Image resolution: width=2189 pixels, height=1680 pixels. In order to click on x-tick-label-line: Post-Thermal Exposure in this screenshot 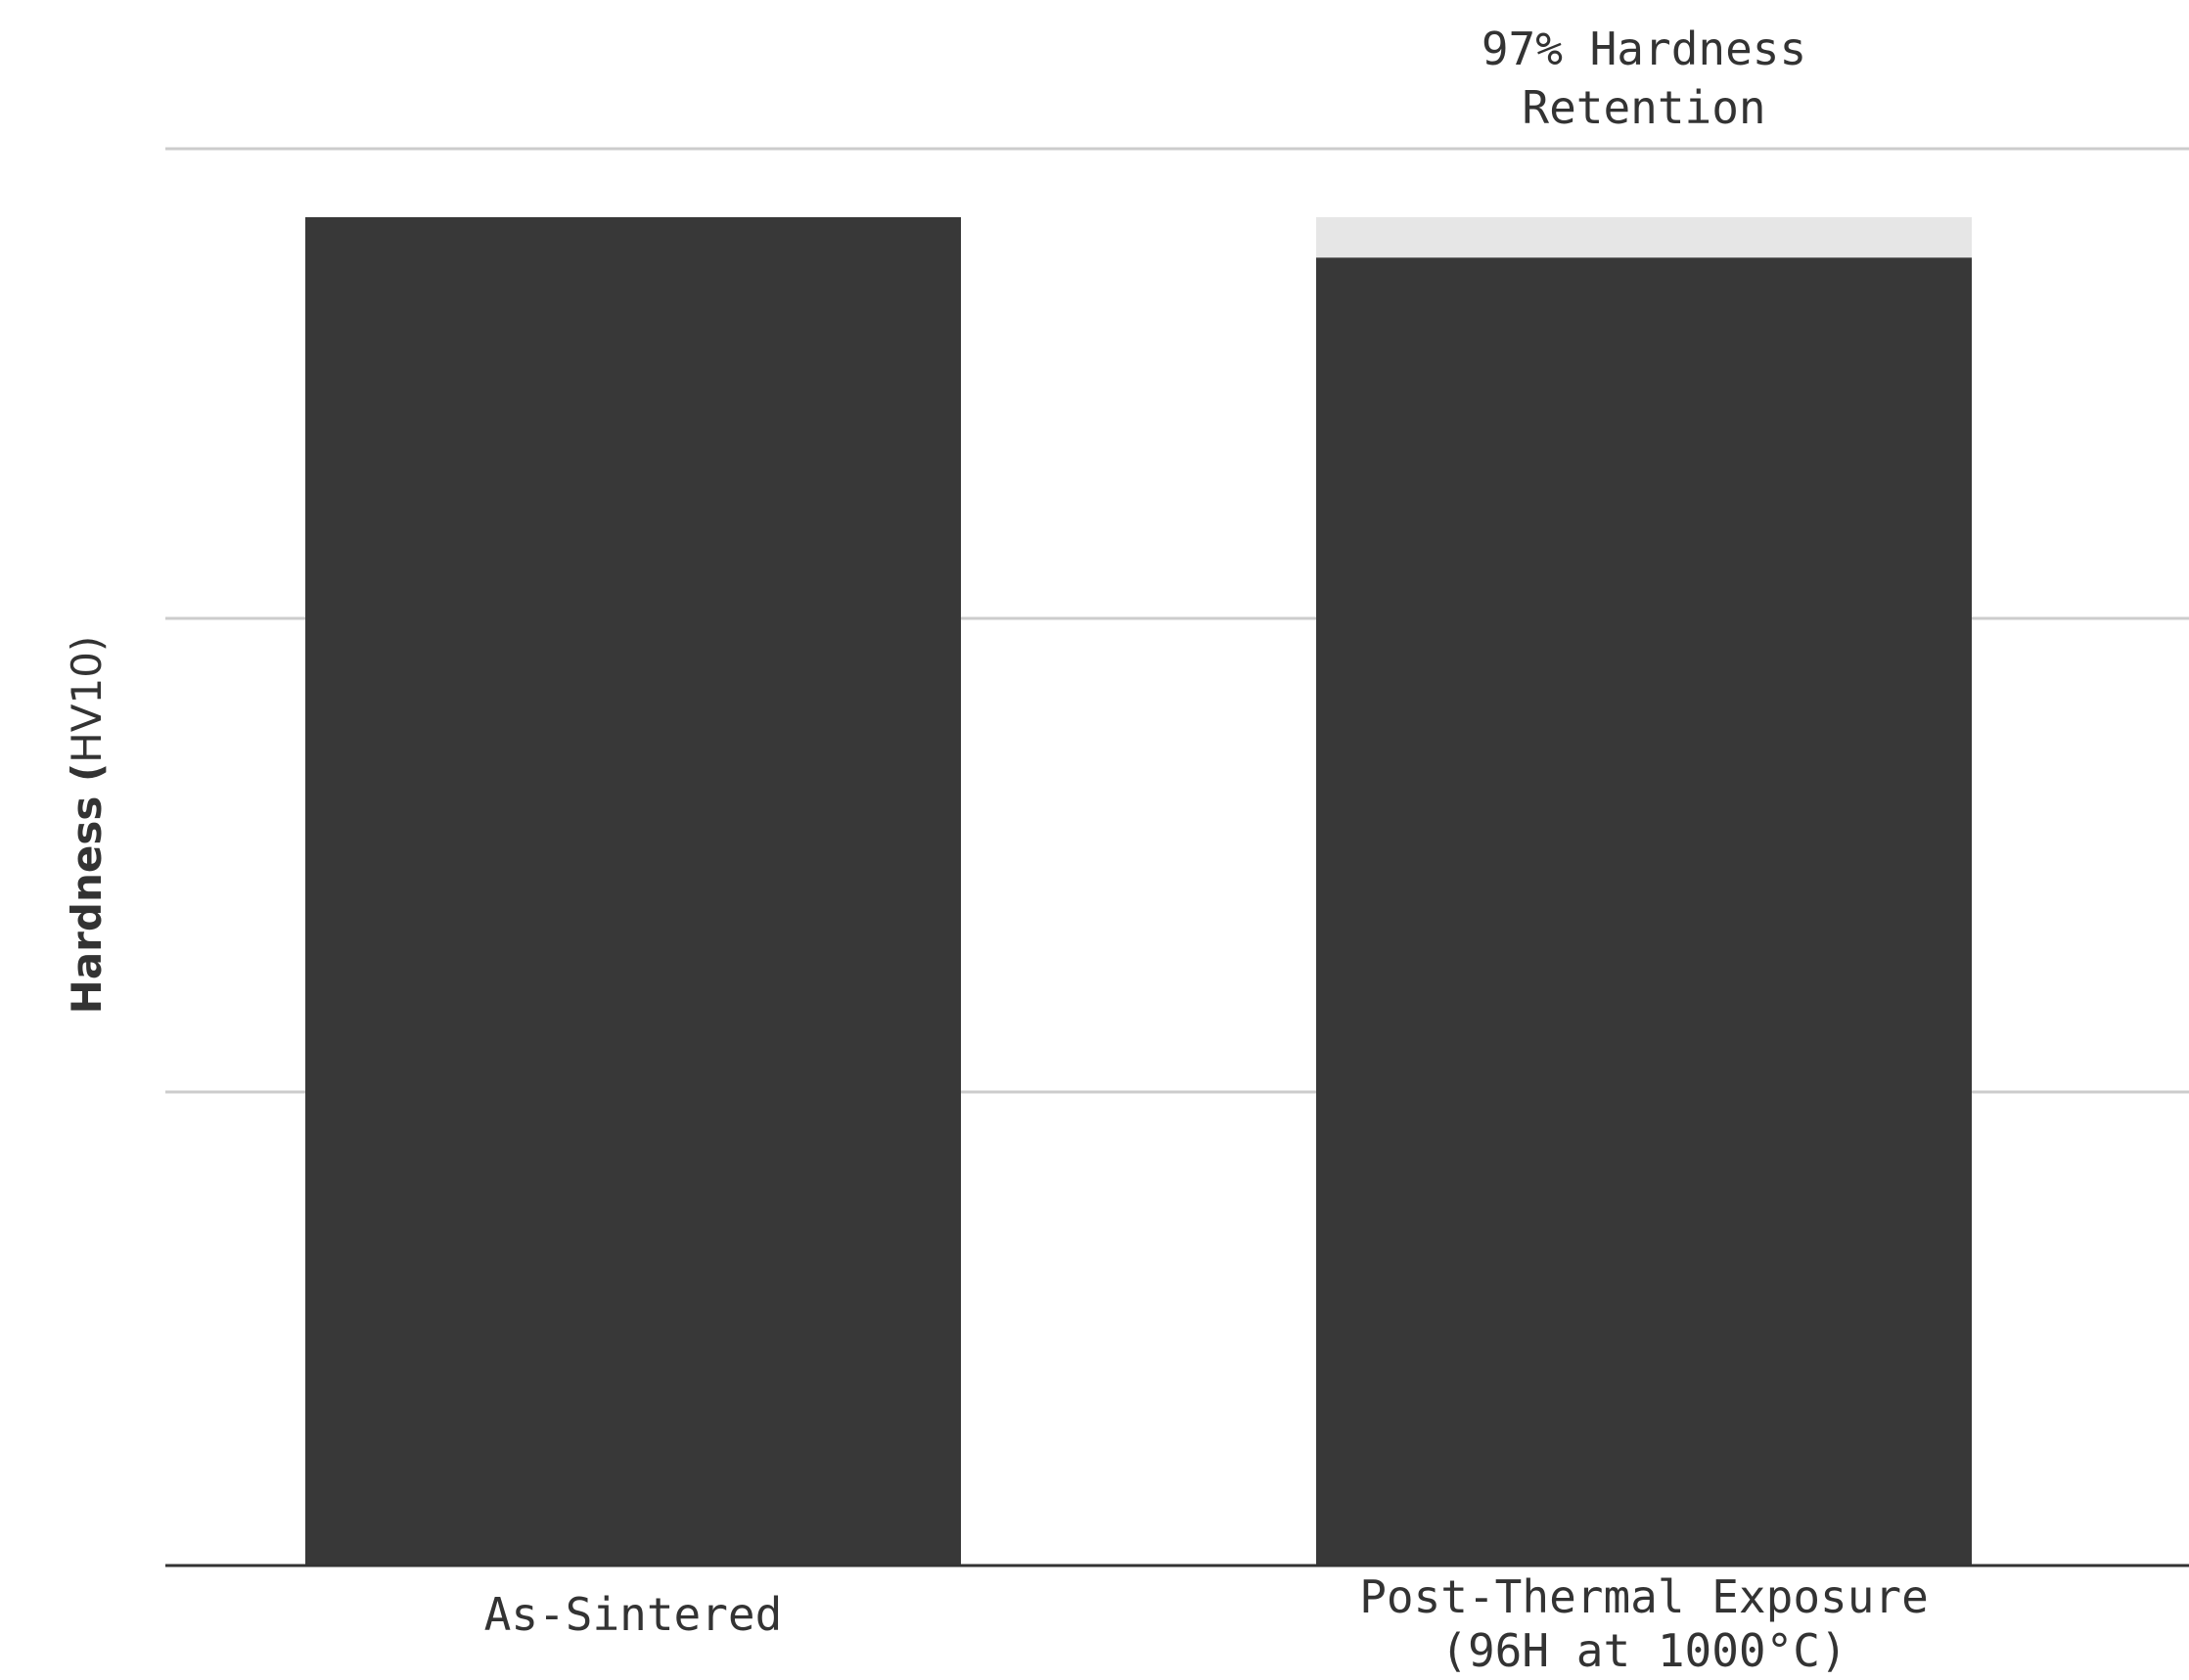, I will do `click(1644, 1596)`.